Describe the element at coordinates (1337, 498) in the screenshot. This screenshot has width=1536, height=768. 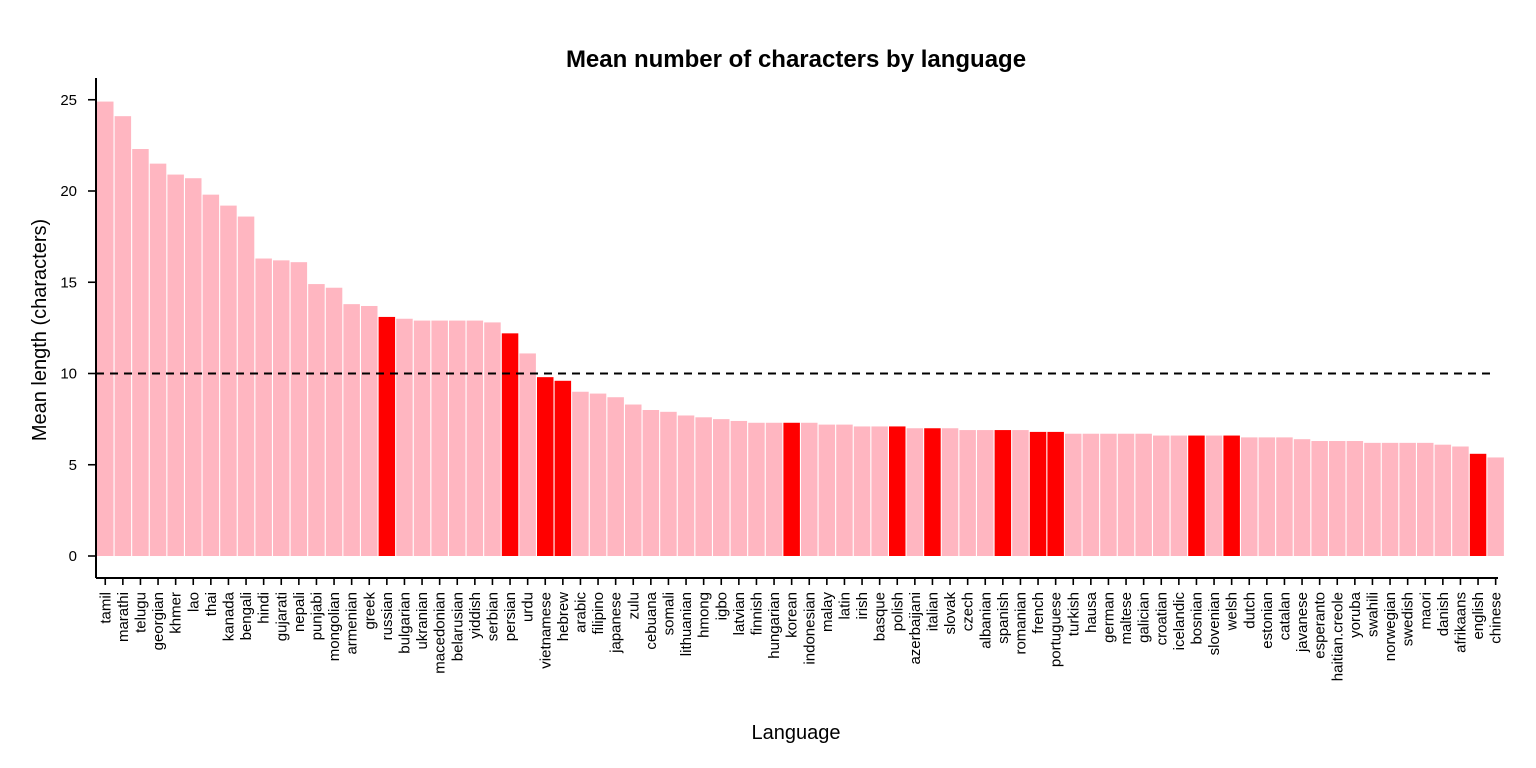
I see `bar-haitian.creole` at that location.